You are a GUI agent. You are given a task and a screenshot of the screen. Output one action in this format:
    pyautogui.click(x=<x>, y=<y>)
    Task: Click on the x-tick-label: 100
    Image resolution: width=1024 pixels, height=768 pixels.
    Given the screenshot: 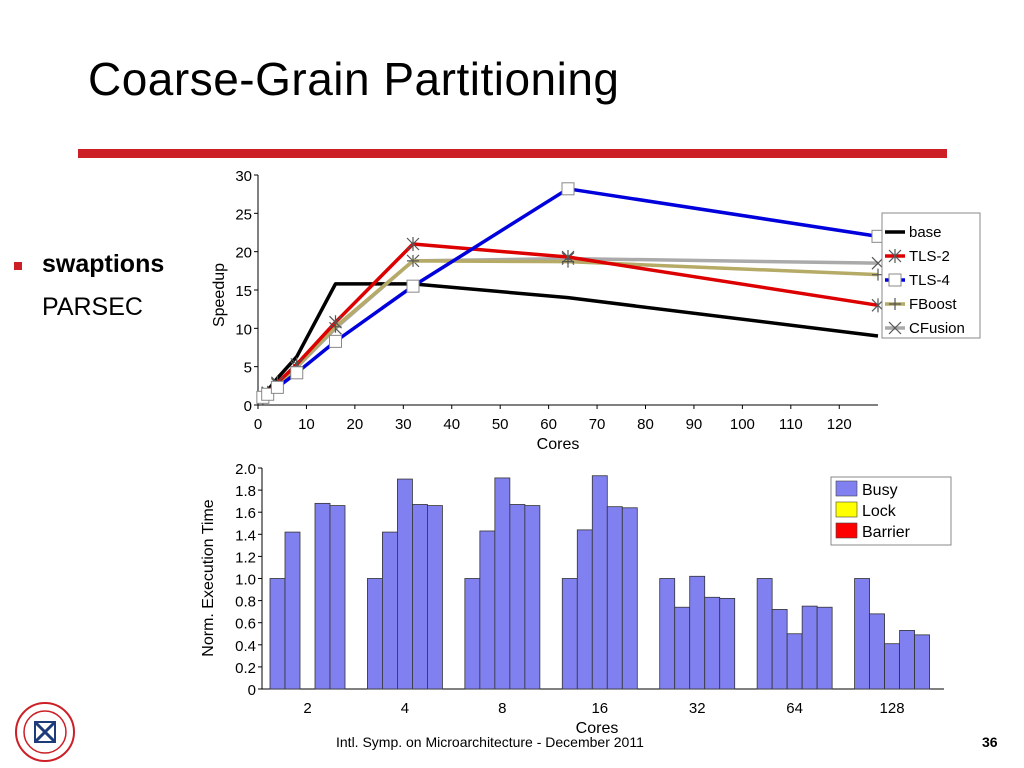 What is the action you would take?
    pyautogui.click(x=742, y=424)
    